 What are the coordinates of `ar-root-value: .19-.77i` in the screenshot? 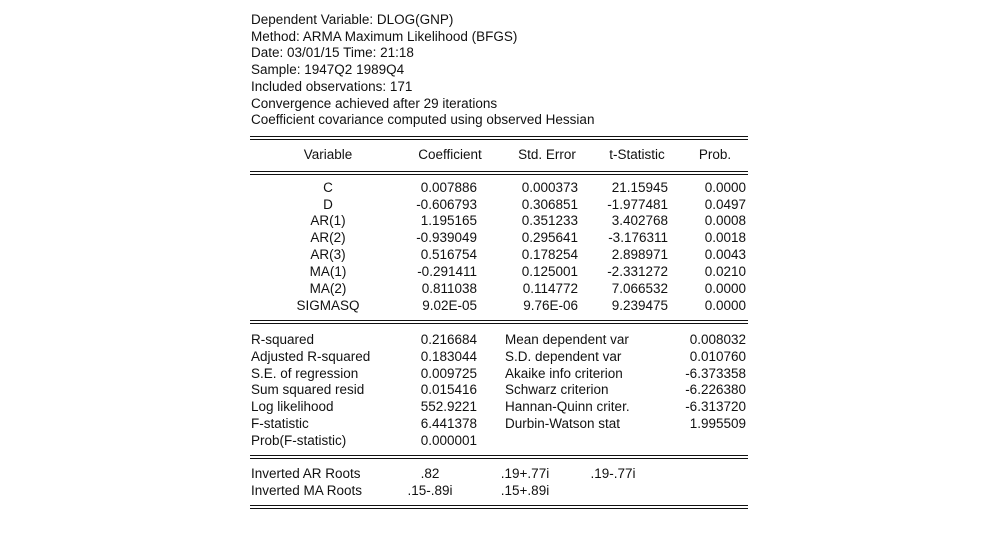 It's located at (613, 473).